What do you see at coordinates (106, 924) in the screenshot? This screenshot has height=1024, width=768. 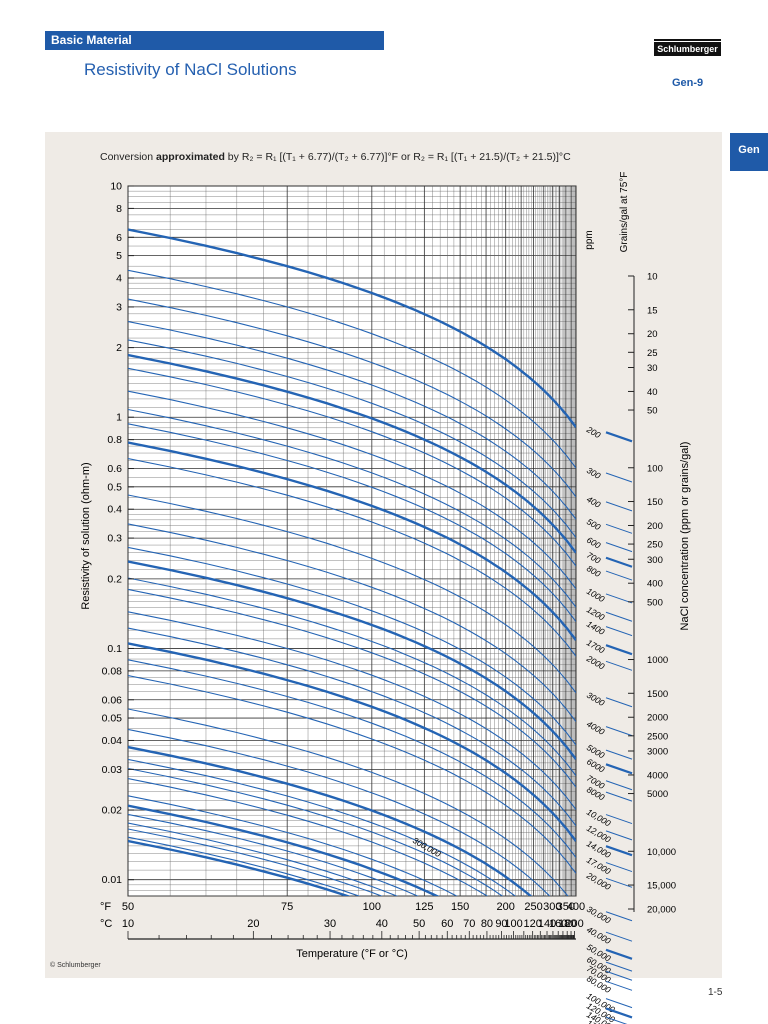 I see `scale-c-label: °C` at bounding box center [106, 924].